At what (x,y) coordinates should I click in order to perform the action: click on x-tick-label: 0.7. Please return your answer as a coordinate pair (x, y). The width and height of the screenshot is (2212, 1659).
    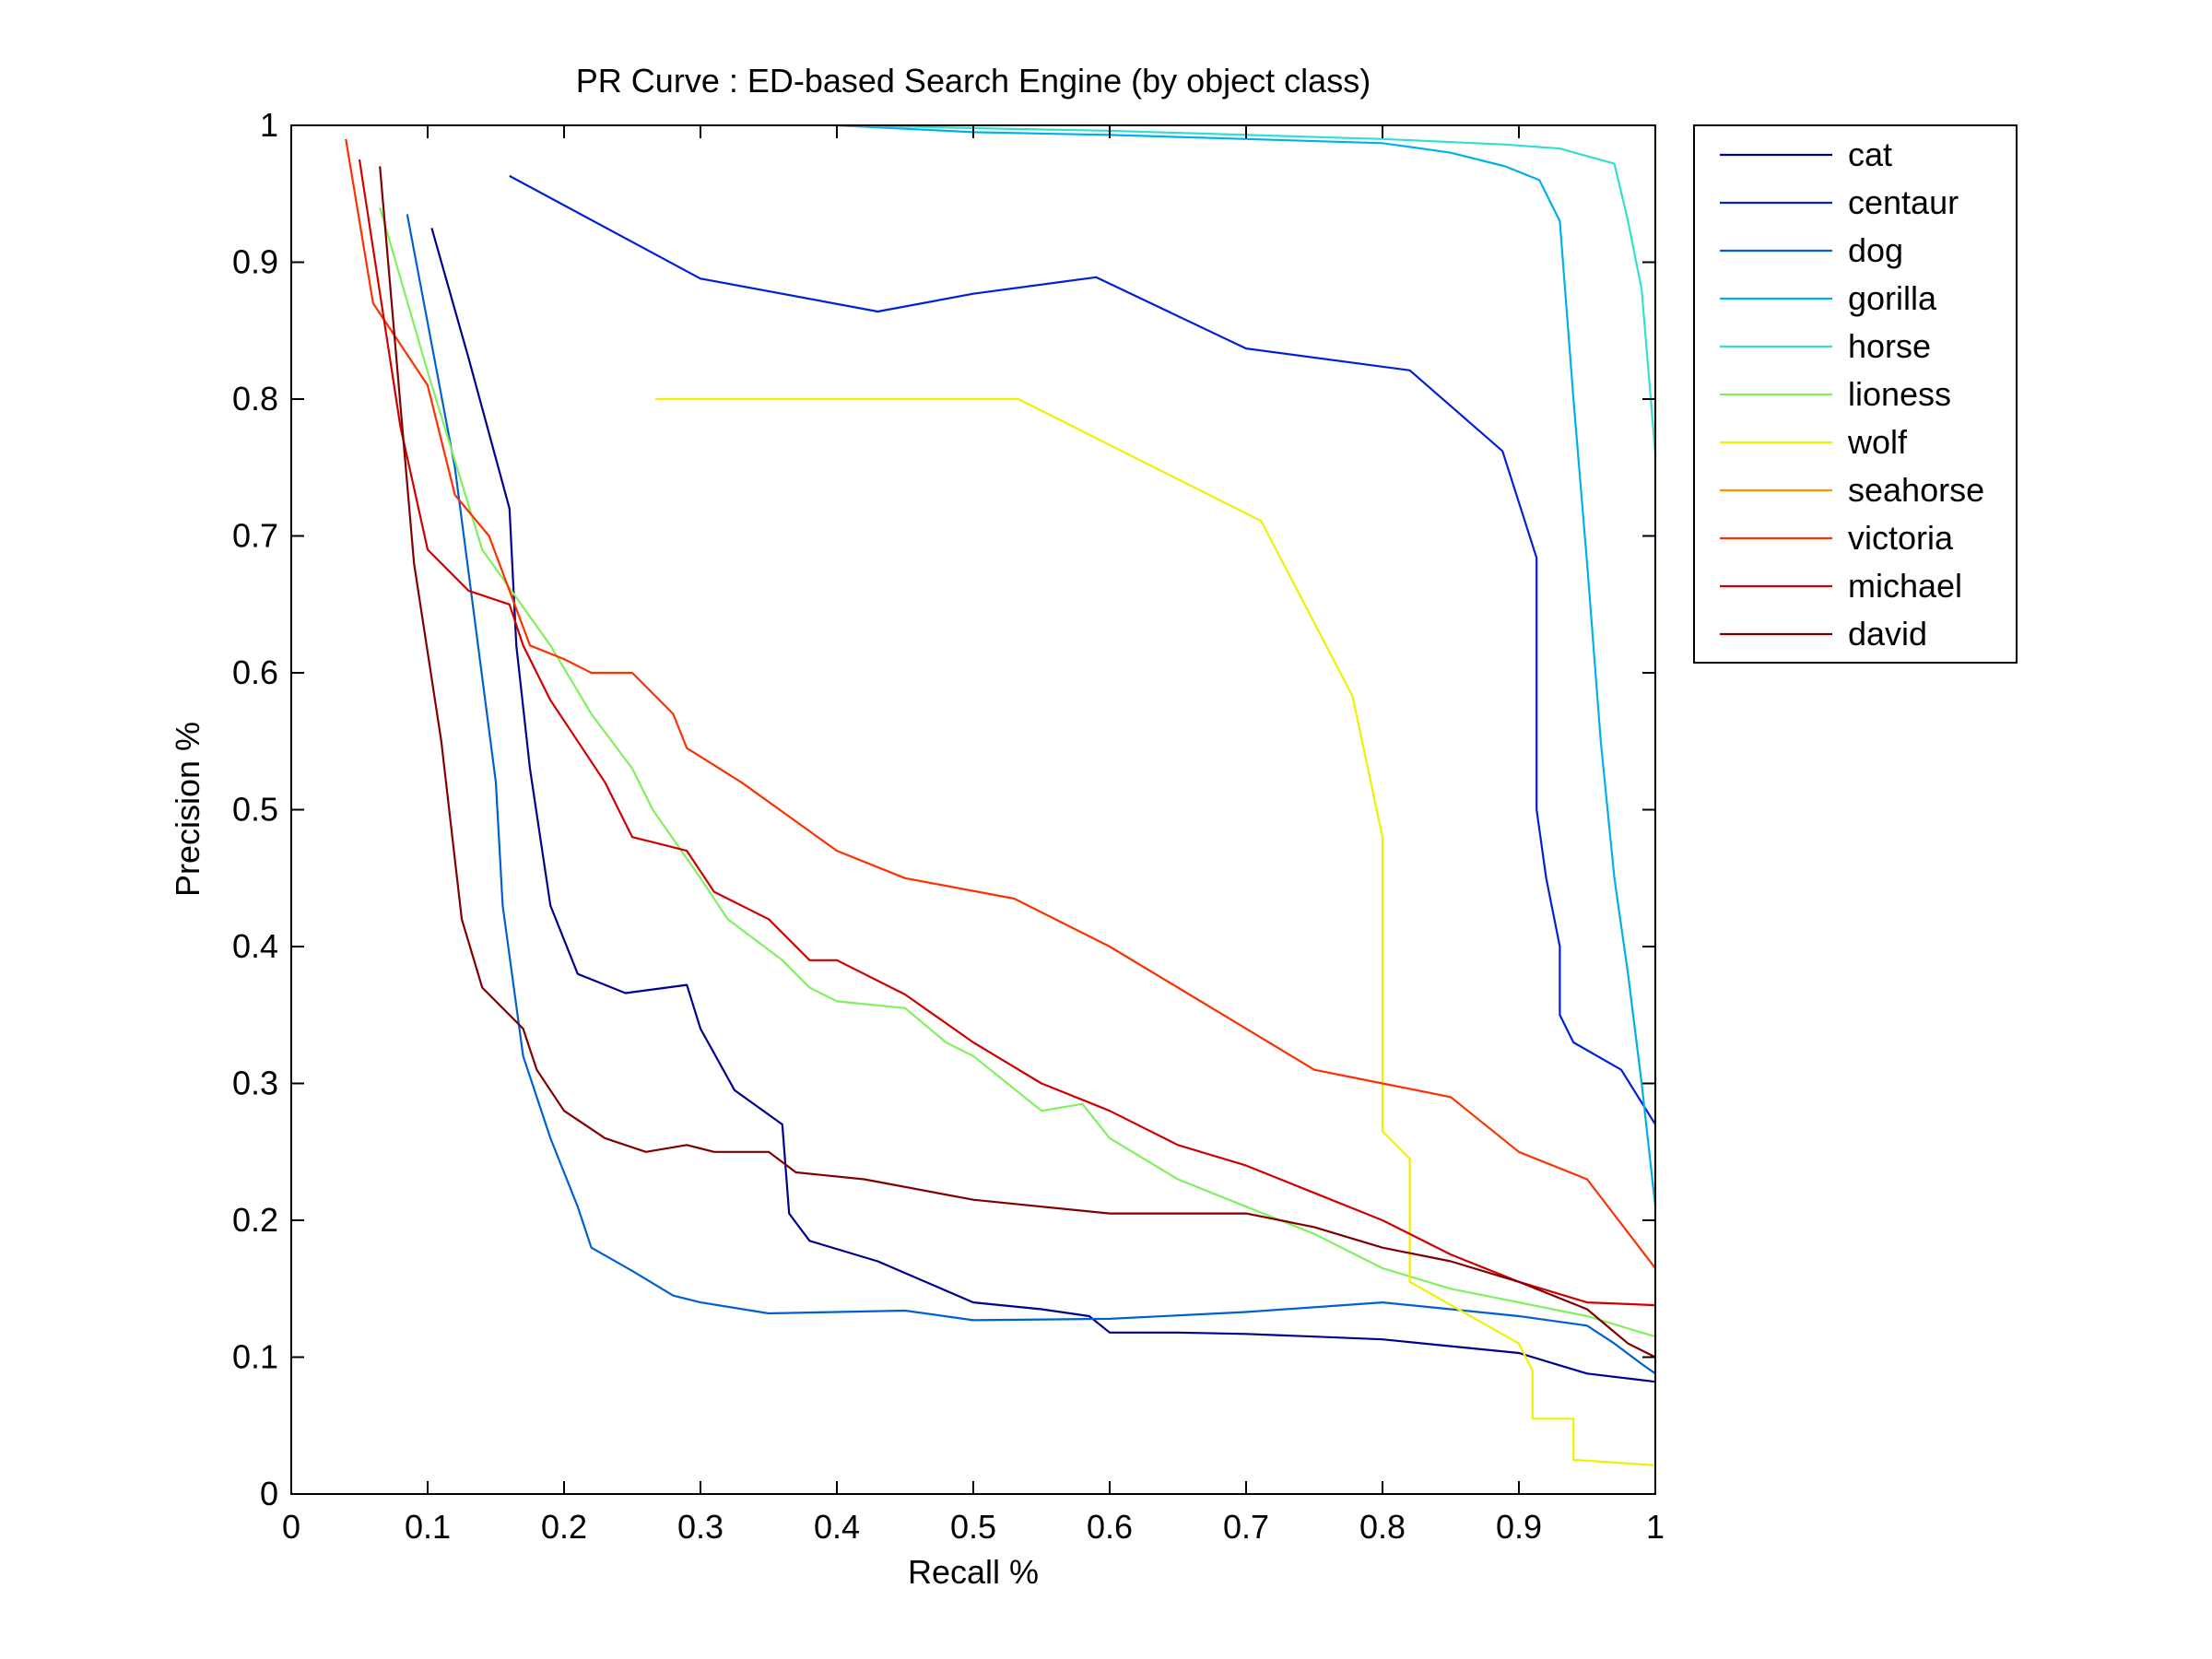
    Looking at the image, I should click on (1246, 1527).